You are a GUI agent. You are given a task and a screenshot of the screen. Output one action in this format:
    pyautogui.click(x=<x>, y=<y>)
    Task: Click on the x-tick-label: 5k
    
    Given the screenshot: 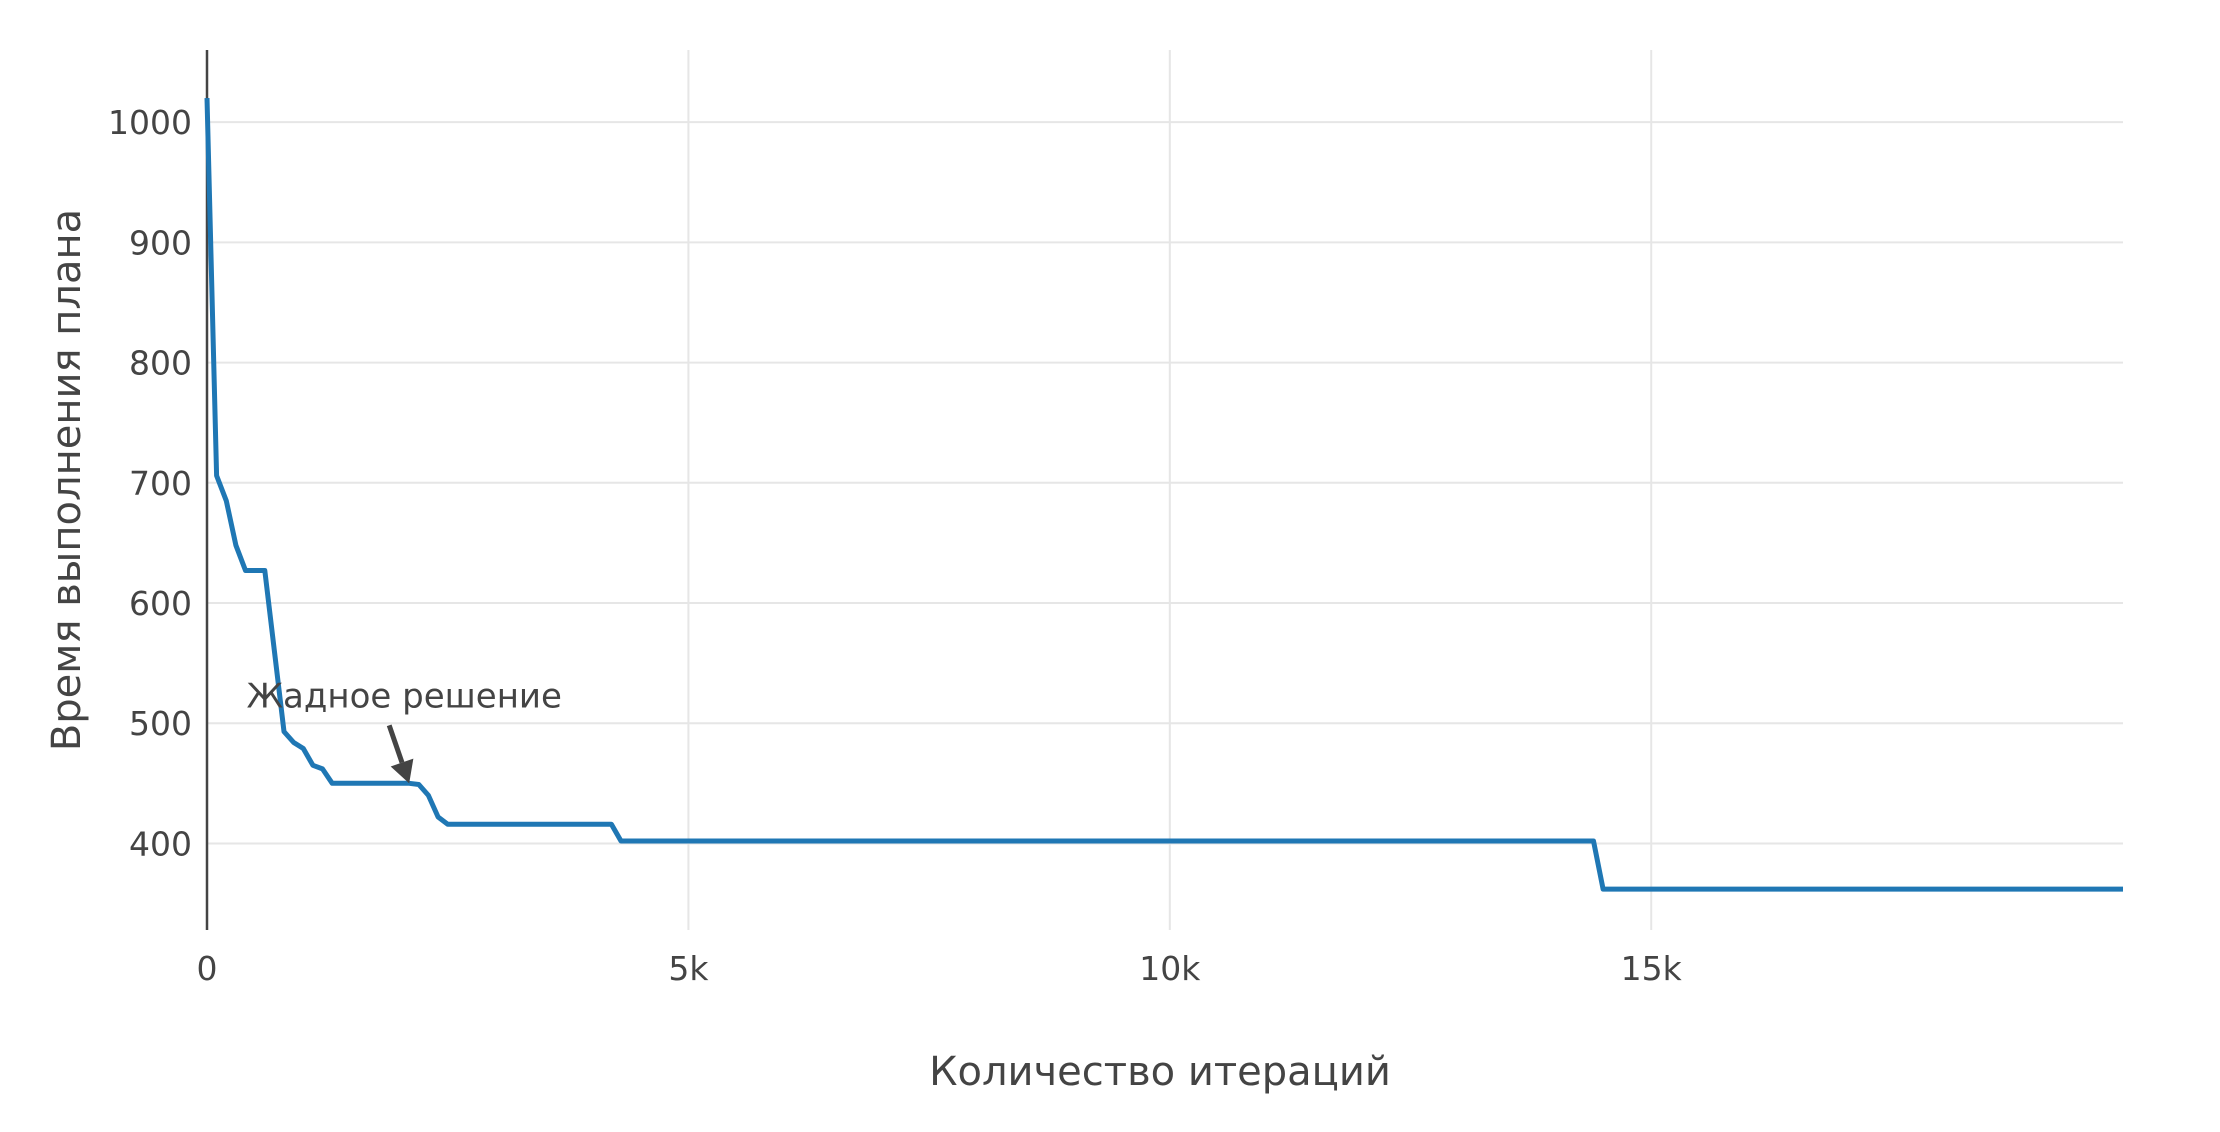 What is the action you would take?
    pyautogui.click(x=688, y=968)
    